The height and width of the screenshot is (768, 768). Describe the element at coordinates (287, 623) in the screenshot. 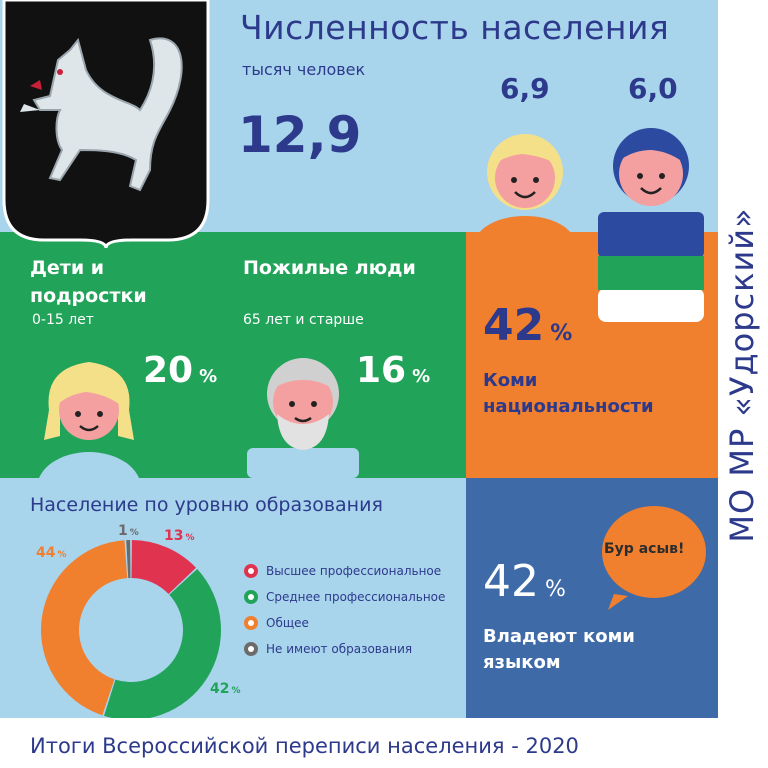

I see `legend-label-general: Общее` at that location.